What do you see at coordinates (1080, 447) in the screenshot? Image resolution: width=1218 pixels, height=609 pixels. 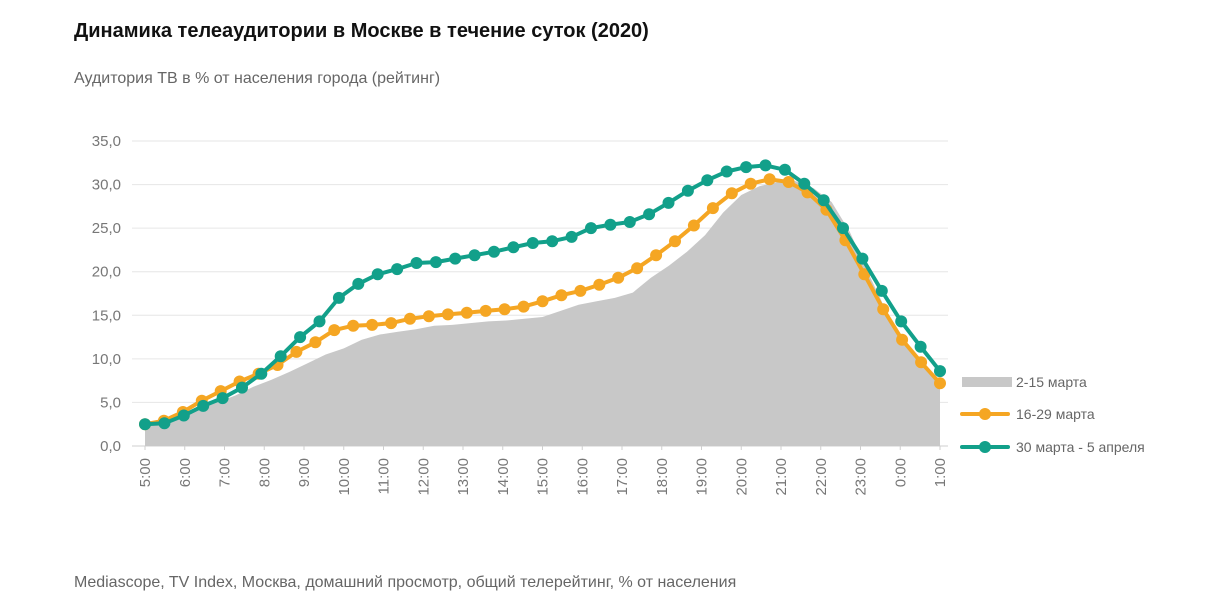 I see `legend-label: 30 марта - 5 апреля` at bounding box center [1080, 447].